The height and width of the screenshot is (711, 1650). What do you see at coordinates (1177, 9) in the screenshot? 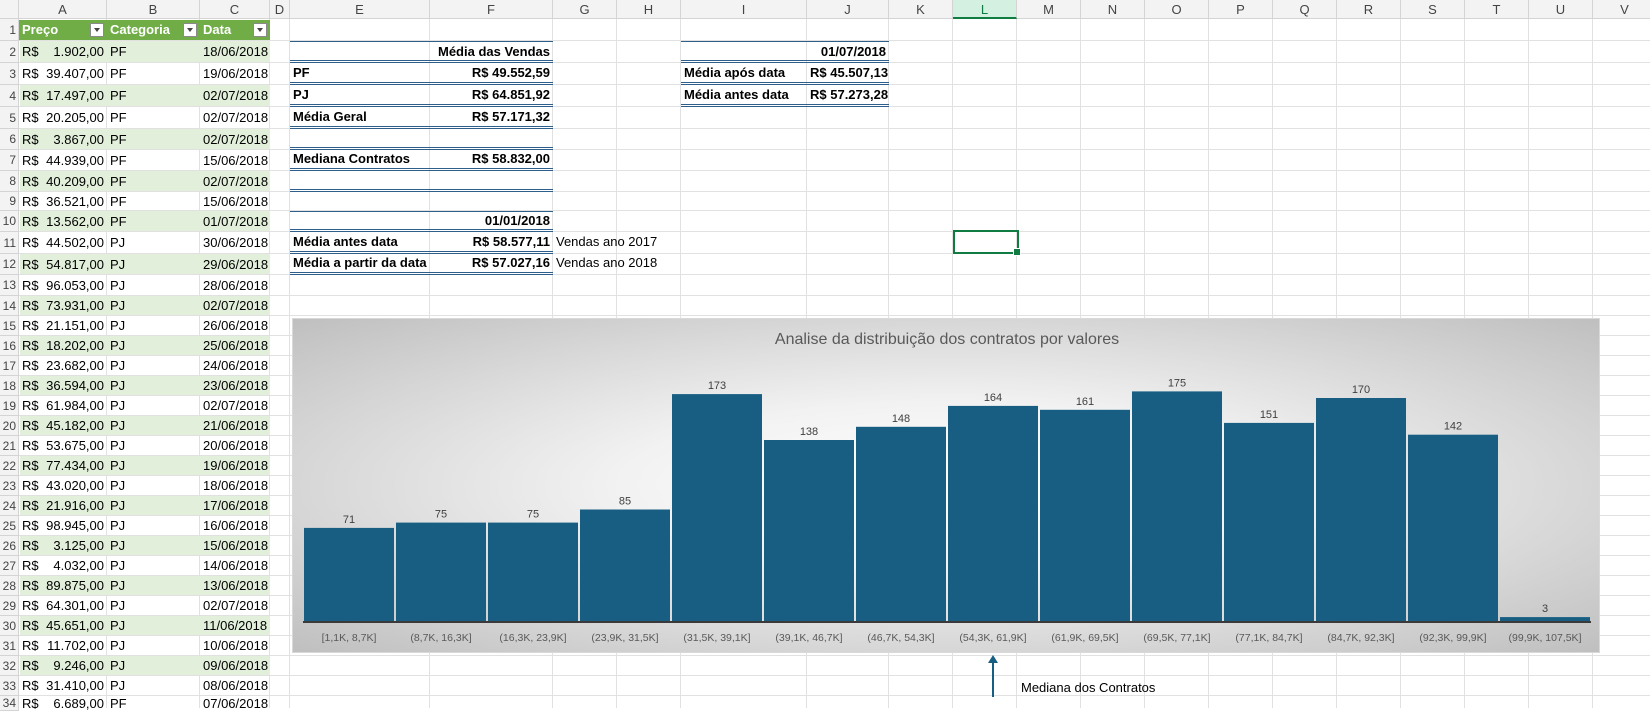
I see `column-header-o: O` at bounding box center [1177, 9].